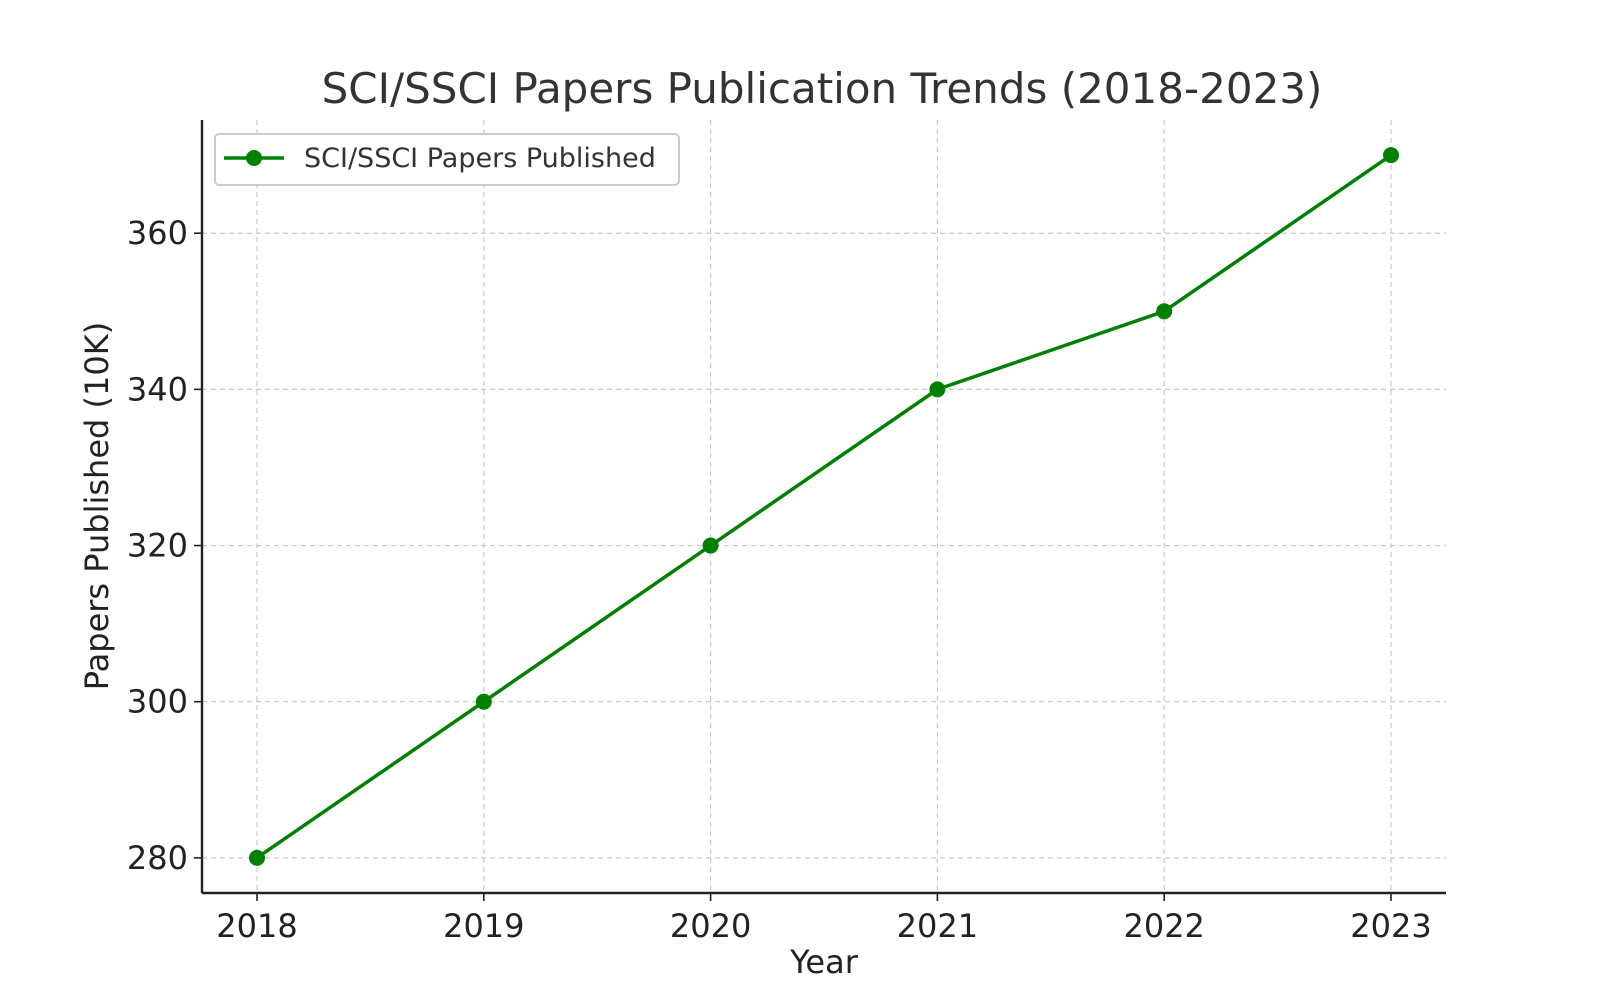 This screenshot has width=1600, height=1004. I want to click on x-axis-label: Year, so click(824, 962).